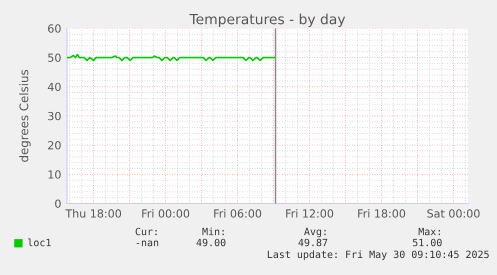  I want to click on y-tick-label: 40, so click(54, 87).